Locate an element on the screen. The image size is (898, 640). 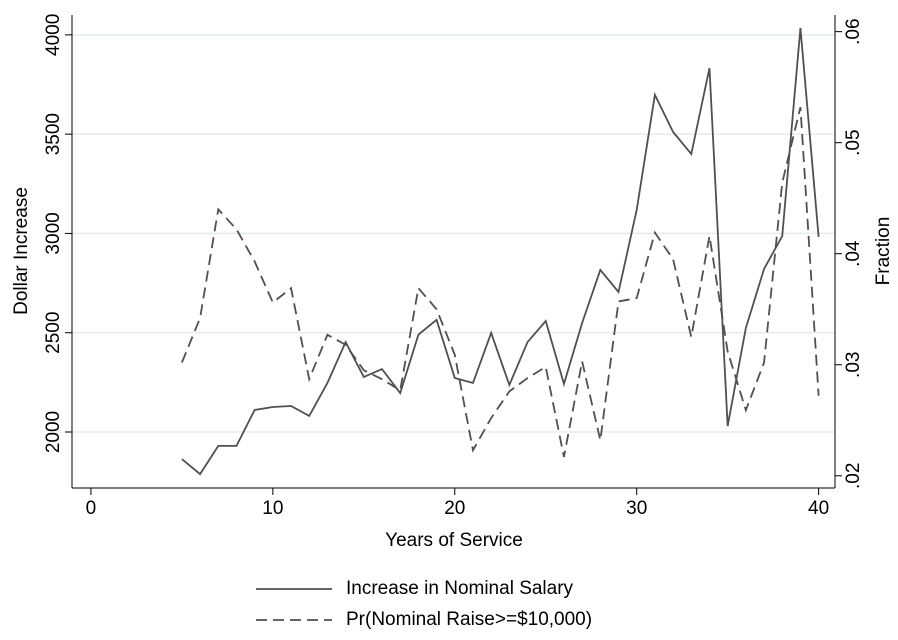
y-tick-label: 2000 is located at coordinates (53, 432).